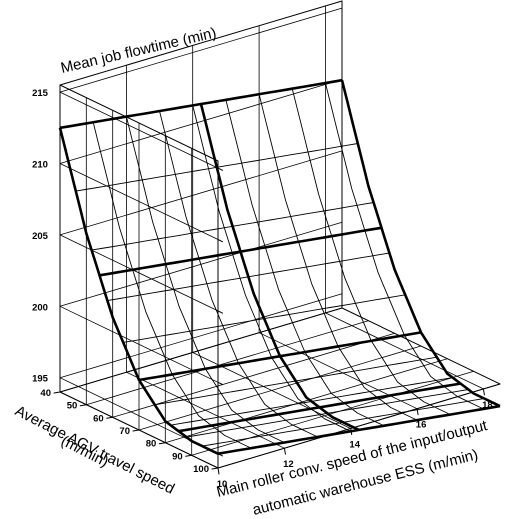 This screenshot has height=519, width=531. Describe the element at coordinates (201, 469) in the screenshot. I see `y-tick-label: 100` at that location.